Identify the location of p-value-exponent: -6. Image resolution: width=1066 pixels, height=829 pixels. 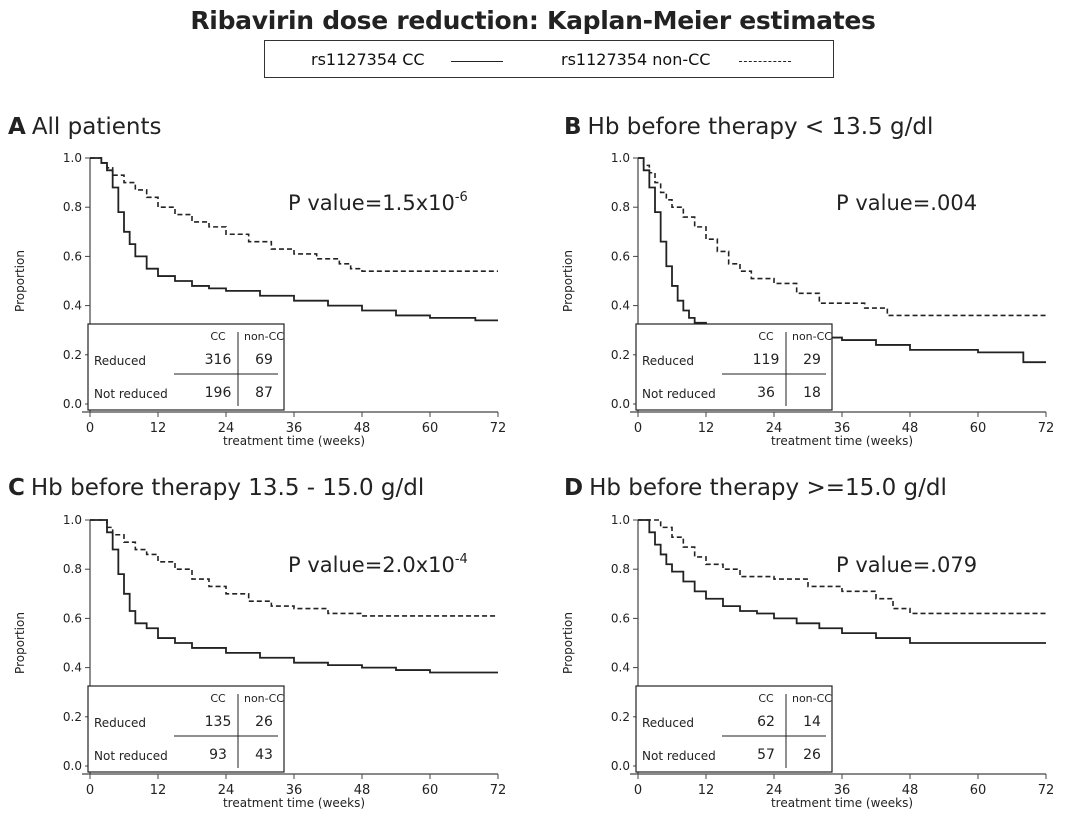
(461, 197).